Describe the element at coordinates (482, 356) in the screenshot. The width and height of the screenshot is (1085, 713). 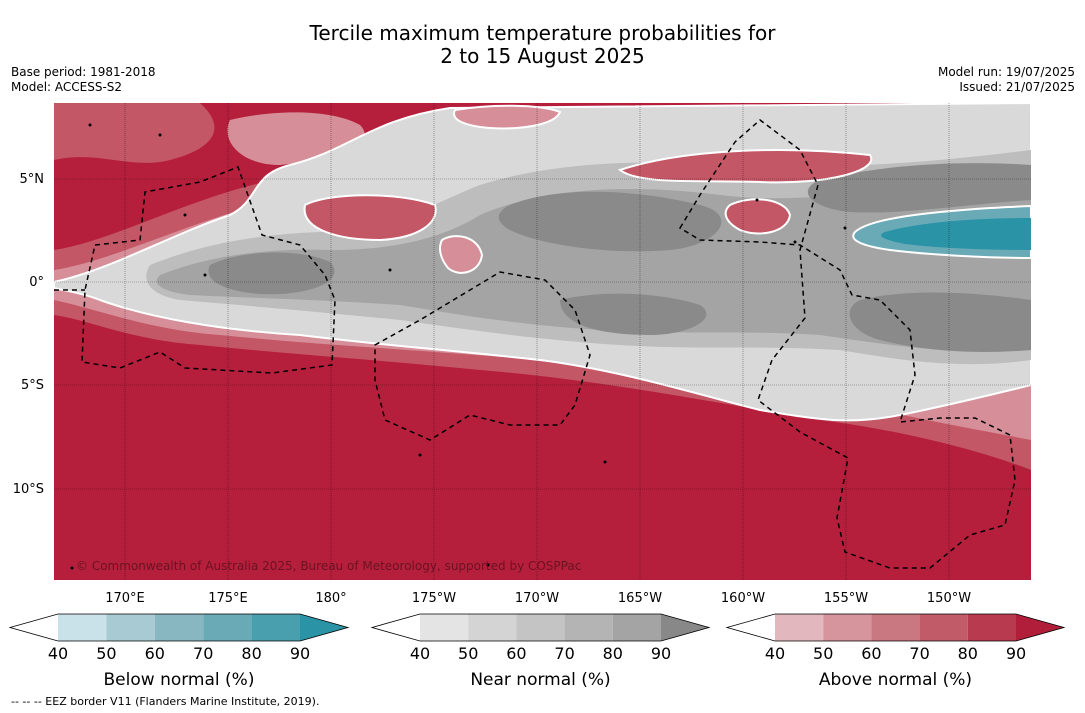
I see `eez-border-phoenix` at that location.